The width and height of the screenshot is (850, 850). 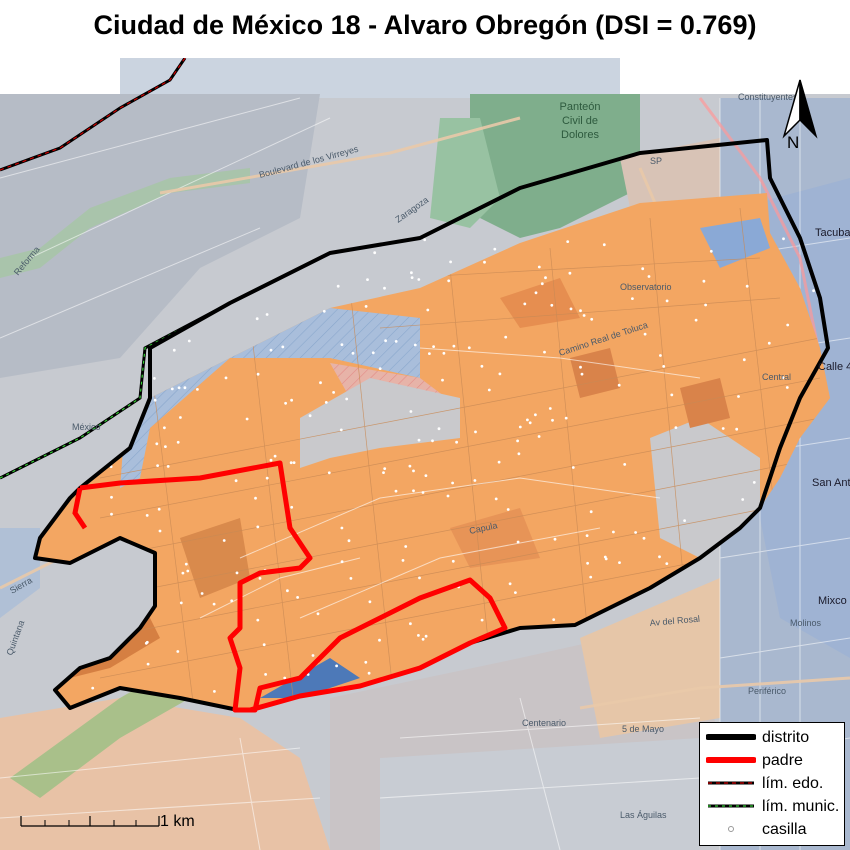 I want to click on scale-label: 1 km, so click(x=177, y=821).